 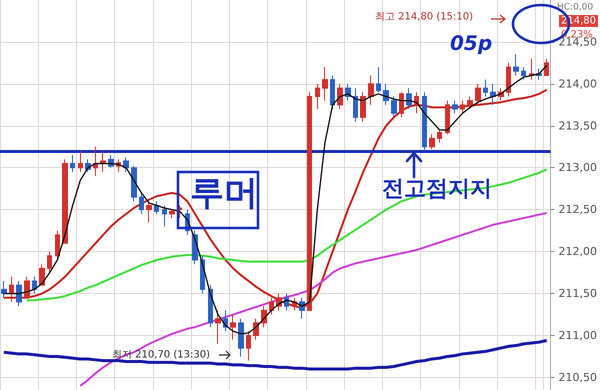 What do you see at coordinates (471, 43) in the screenshot?
I see `annotation: 05p` at bounding box center [471, 43].